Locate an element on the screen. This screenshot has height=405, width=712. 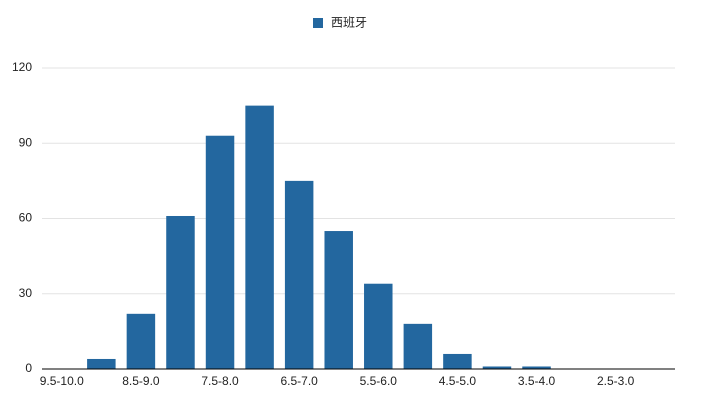
legend-swatch is located at coordinates (318, 23).